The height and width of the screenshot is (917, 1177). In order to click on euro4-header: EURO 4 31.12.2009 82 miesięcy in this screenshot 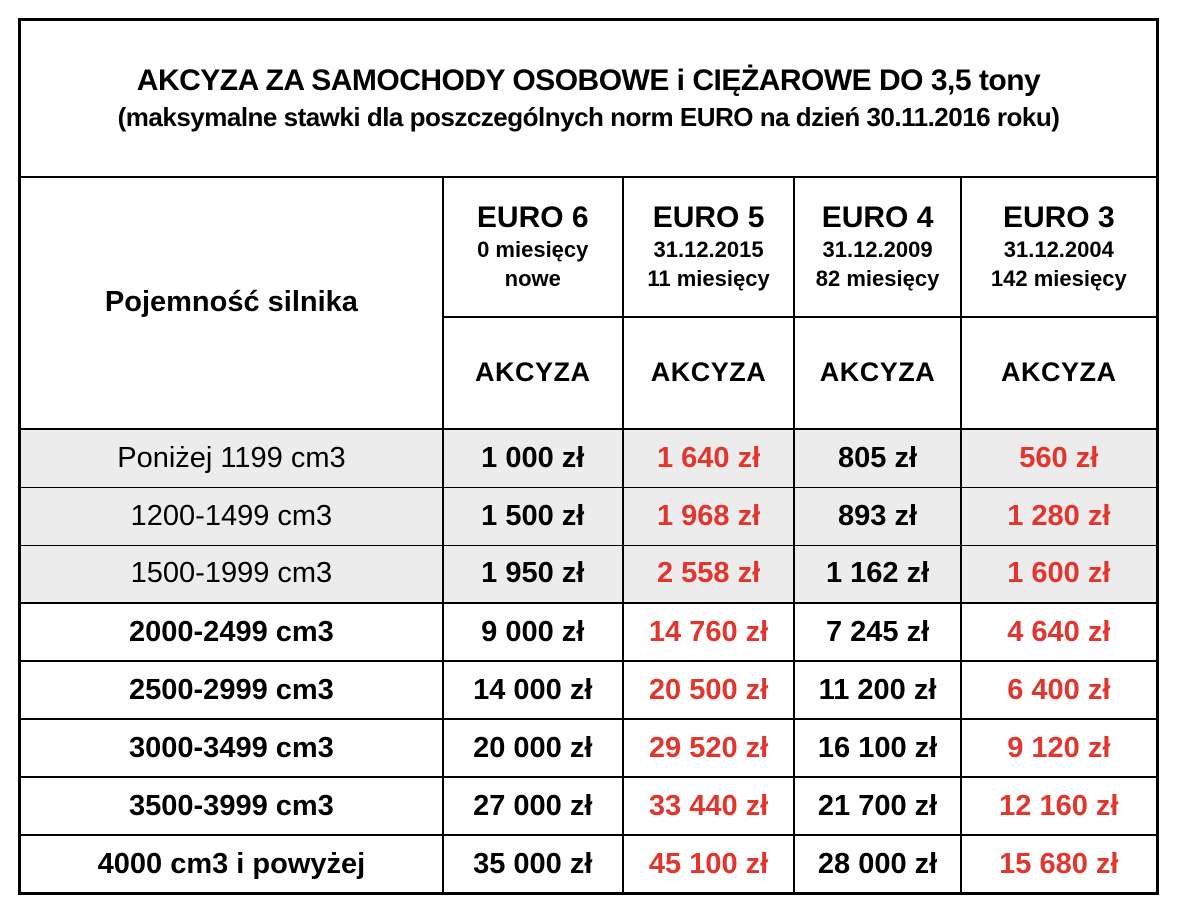, I will do `click(877, 246)`.